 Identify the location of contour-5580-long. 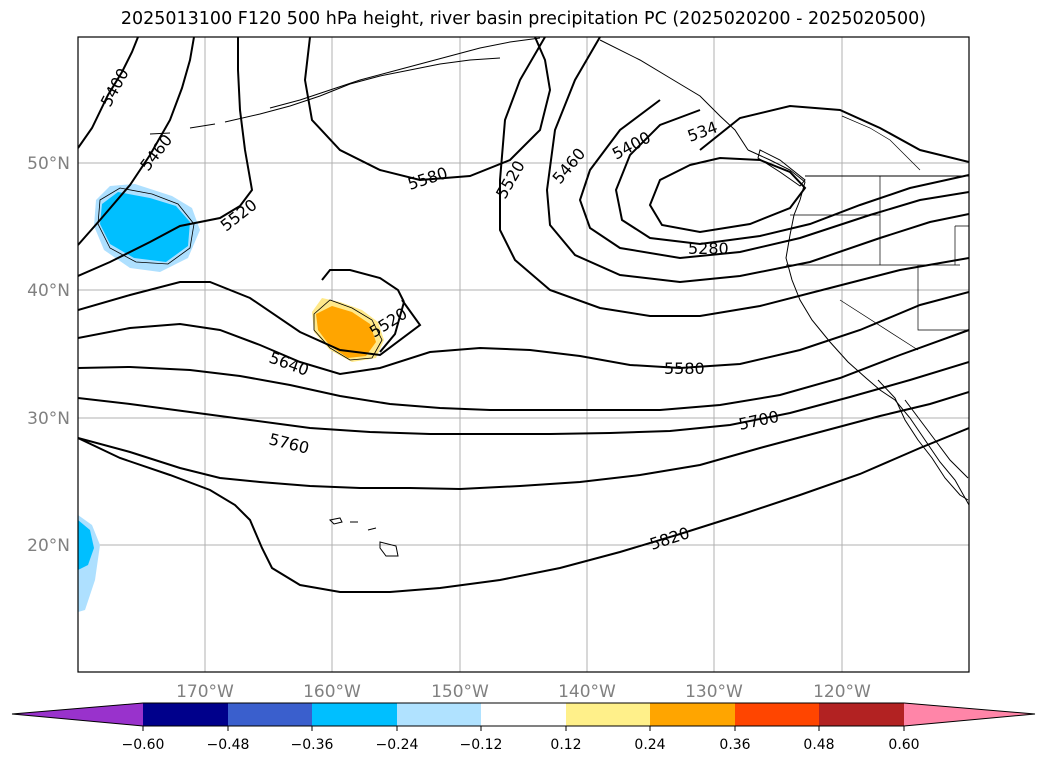
(523, 333).